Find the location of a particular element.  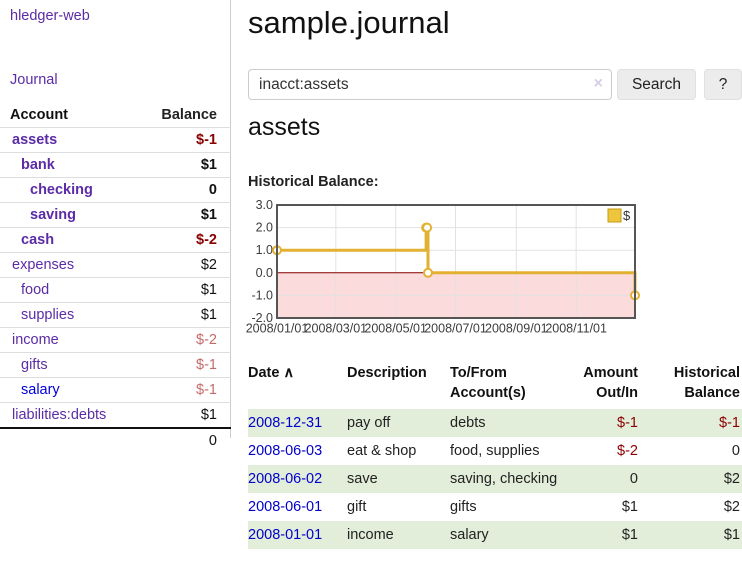

account-row: checking 0 is located at coordinates (115, 189).